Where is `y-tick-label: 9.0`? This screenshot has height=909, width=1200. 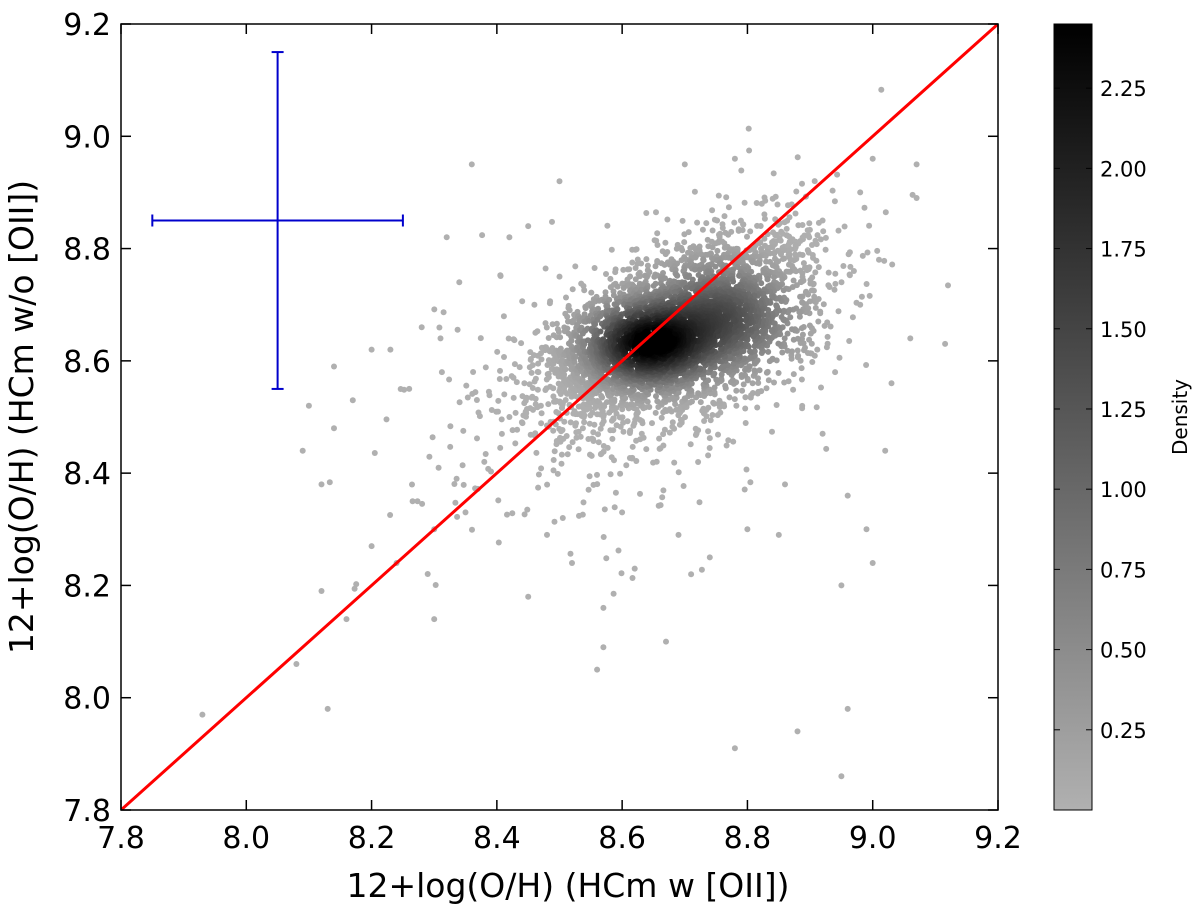 y-tick-label: 9.0 is located at coordinates (87, 137).